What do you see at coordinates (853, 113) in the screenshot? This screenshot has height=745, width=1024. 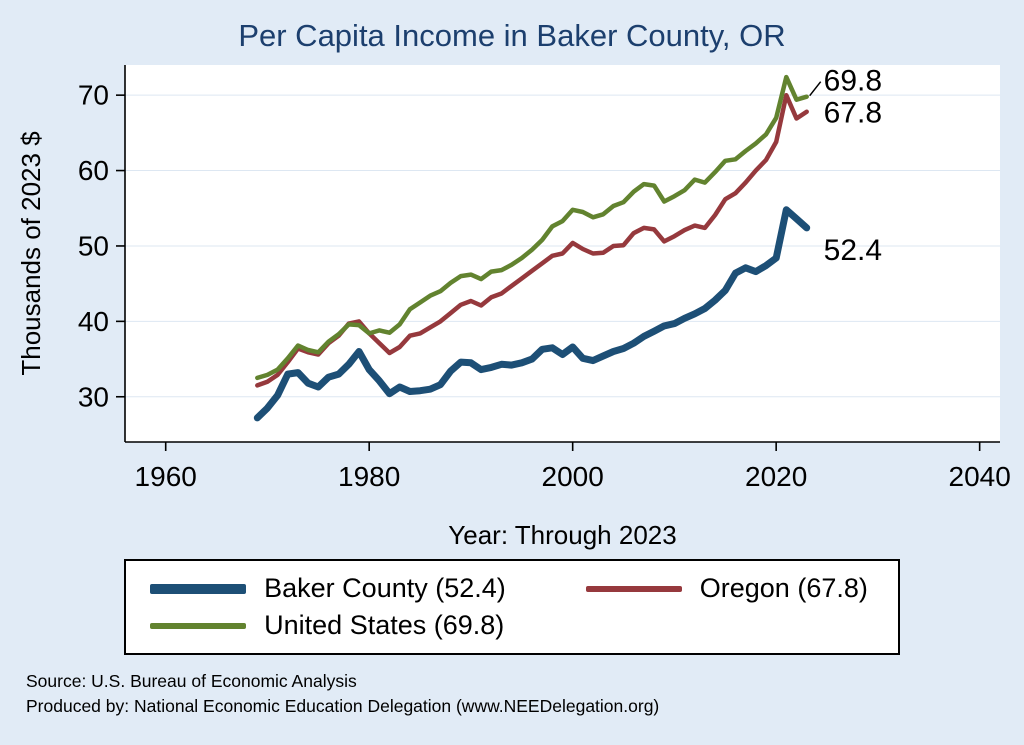 I see `end-label-oregon: 67.8` at bounding box center [853, 113].